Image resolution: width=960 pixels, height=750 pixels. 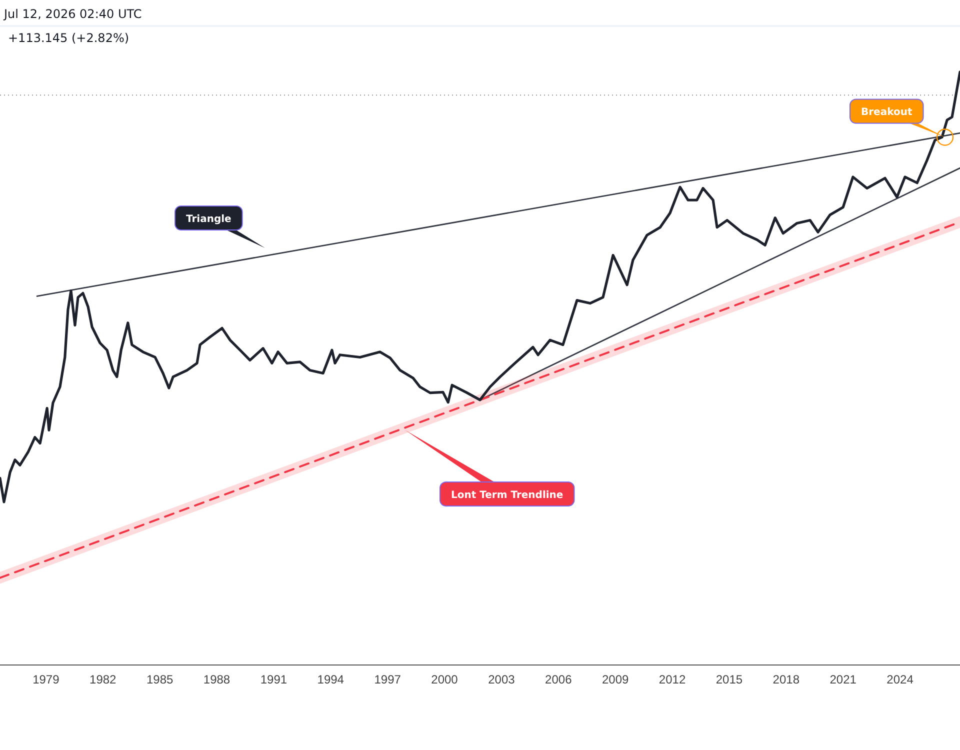 I want to click on x-tick-label: 2006, so click(x=558, y=679).